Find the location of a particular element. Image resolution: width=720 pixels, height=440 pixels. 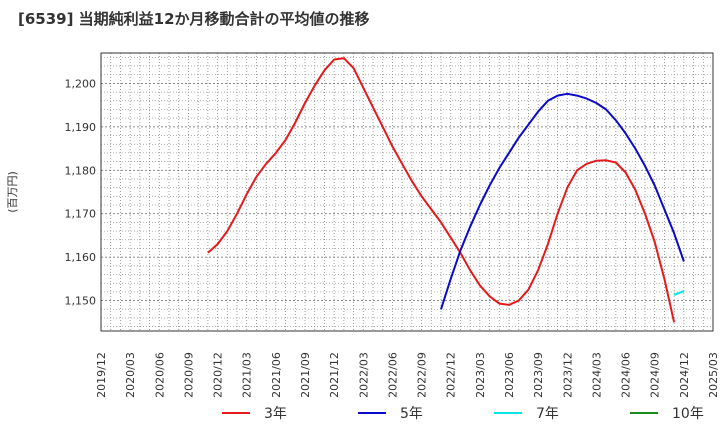

x-tick-label: 2025/03 is located at coordinates (713, 375).